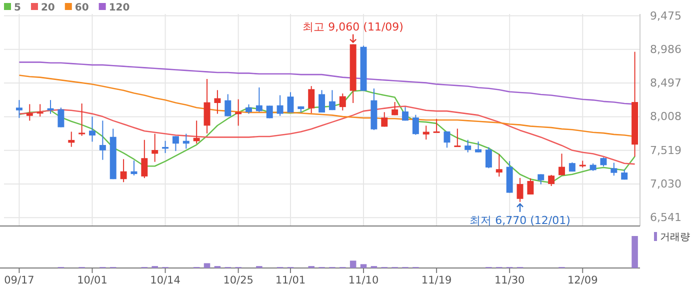 This screenshot has height=289, width=700. Describe the element at coordinates (666, 117) in the screenshot. I see `y-tick-label: 8,008` at that location.